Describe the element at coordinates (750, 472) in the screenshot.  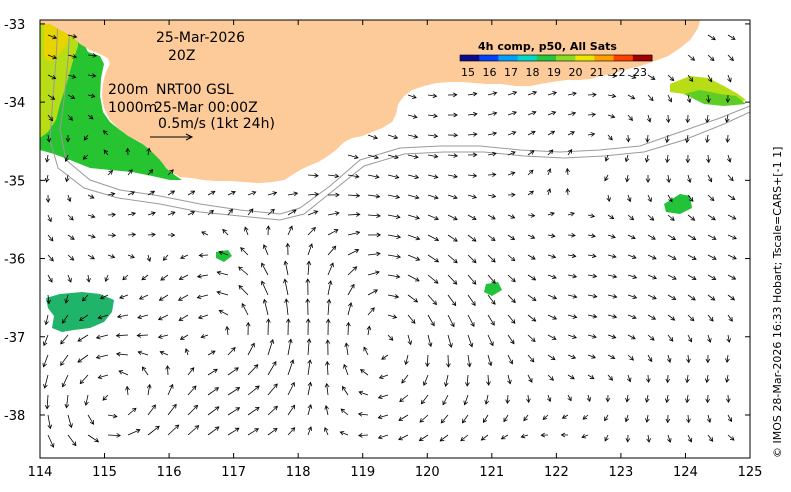
I see `x-tick-label: 125` at that location.